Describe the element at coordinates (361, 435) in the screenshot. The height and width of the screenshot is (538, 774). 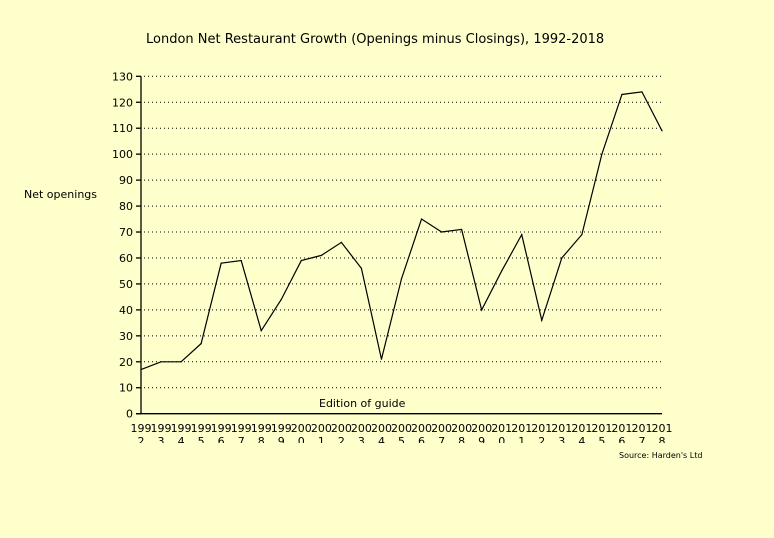
I see `x-tick-label: 200 3` at that location.